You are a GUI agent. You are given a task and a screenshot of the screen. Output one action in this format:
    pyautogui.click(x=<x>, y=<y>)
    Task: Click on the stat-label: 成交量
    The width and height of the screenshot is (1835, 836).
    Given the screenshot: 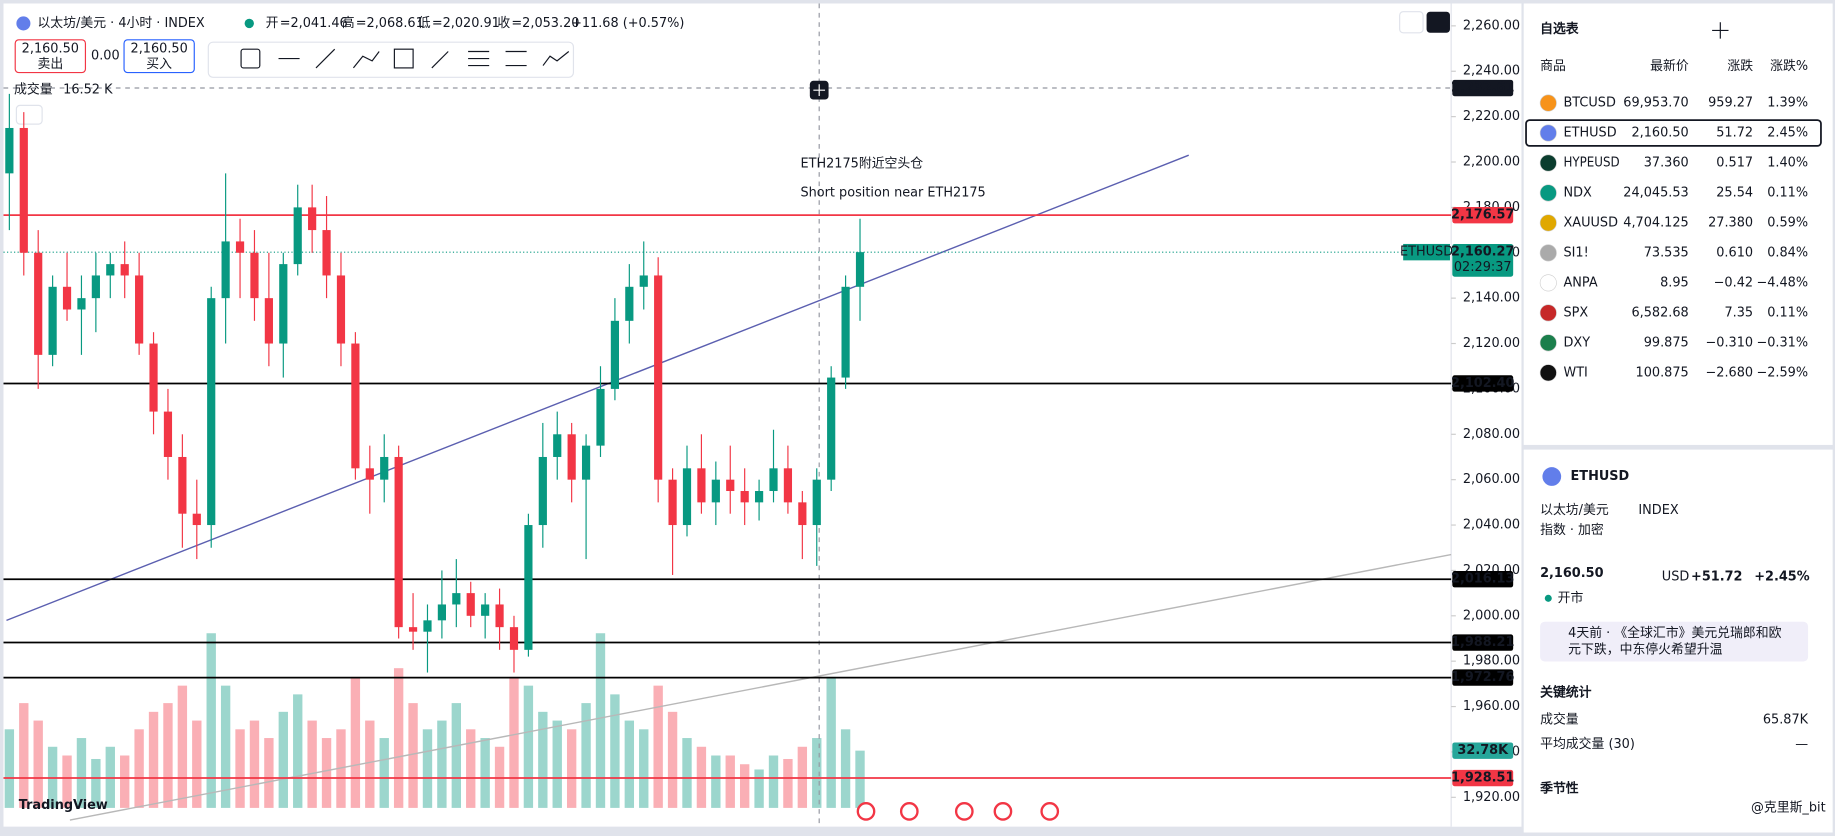 What is the action you would take?
    pyautogui.click(x=1559, y=720)
    